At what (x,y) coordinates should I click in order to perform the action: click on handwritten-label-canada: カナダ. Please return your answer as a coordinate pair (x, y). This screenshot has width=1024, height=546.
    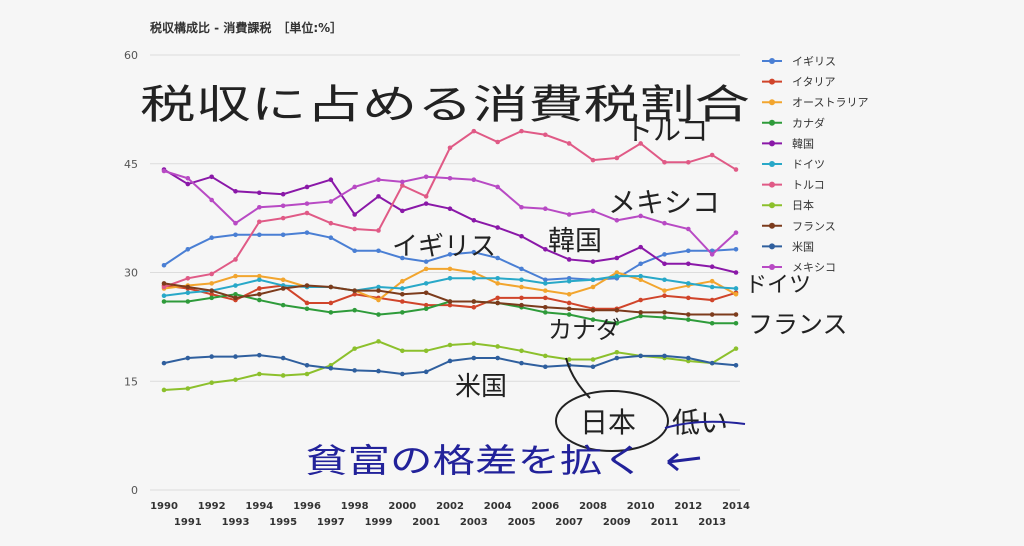
    Looking at the image, I should click on (584, 330).